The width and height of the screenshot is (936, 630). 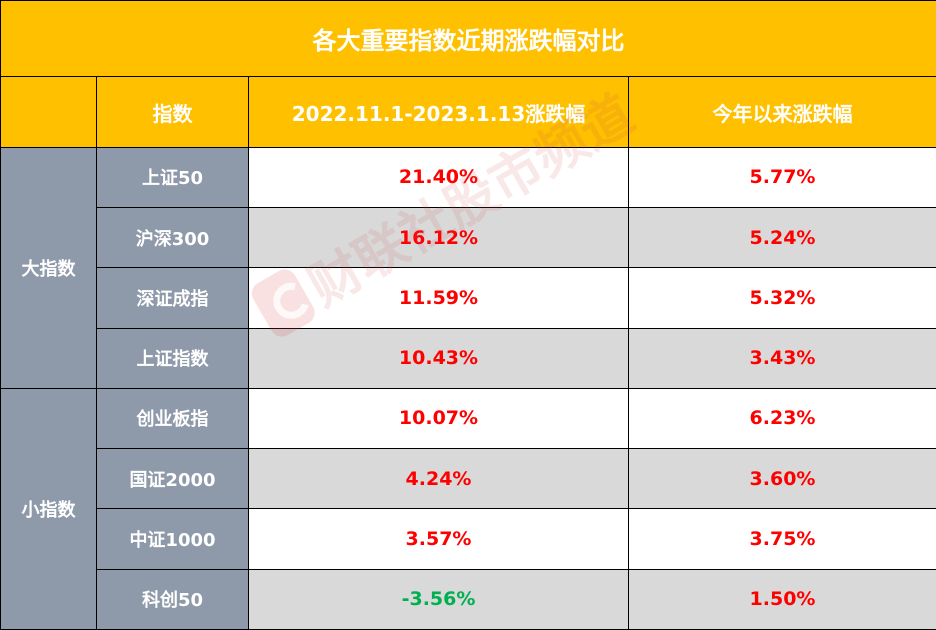 I want to click on header-group, so click(x=48, y=112).